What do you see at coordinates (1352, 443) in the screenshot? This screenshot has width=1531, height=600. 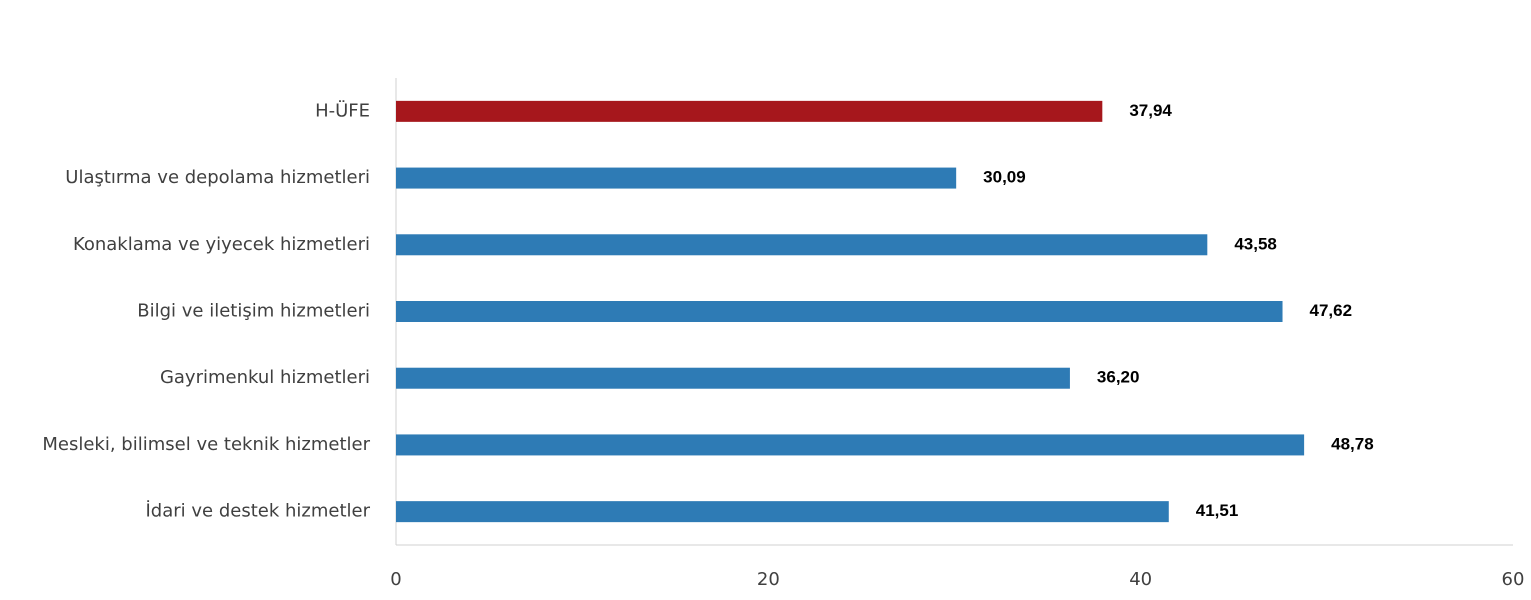 I see `value-label: 48,78` at bounding box center [1352, 443].